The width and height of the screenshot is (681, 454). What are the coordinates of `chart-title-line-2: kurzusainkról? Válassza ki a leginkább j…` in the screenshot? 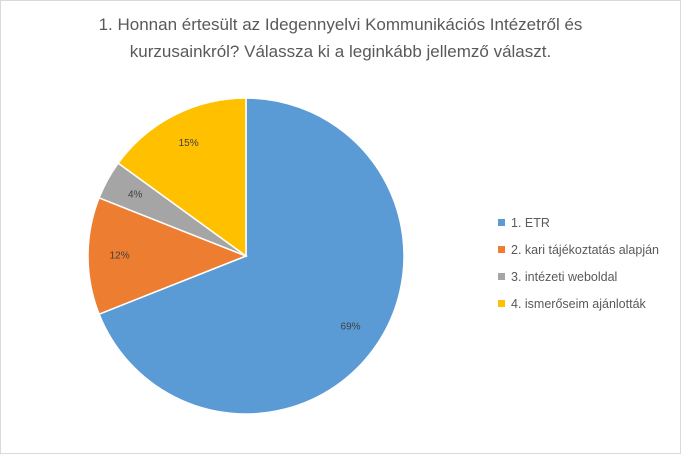 It's located at (340, 51).